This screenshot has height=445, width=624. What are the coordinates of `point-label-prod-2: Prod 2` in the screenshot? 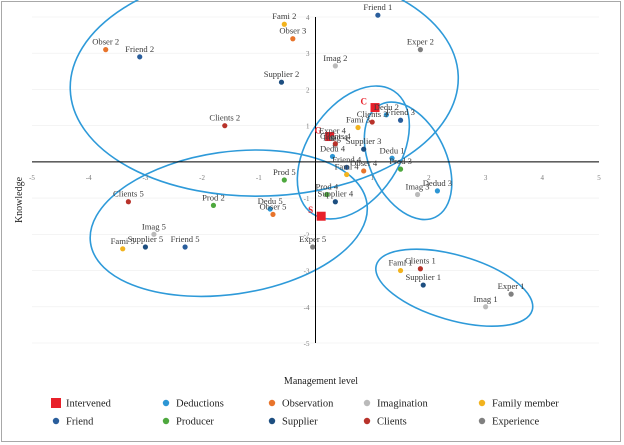 It's located at (213, 197).